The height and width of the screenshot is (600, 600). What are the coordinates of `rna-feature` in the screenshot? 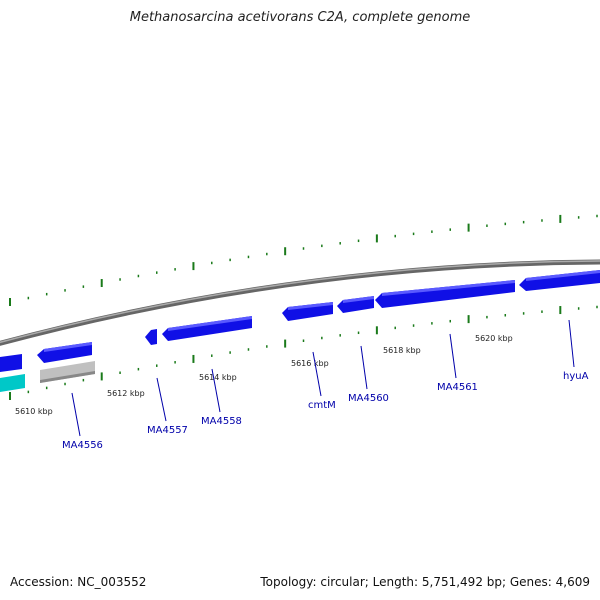 It's located at (12, 383).